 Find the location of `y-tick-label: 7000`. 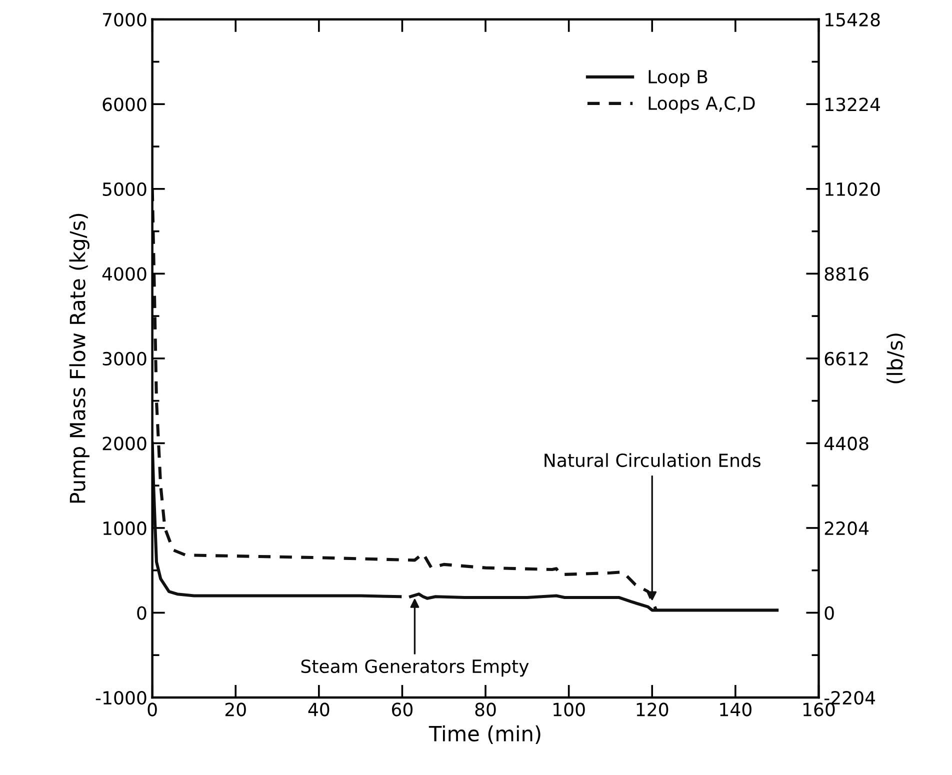

y-tick-label: 7000 is located at coordinates (124, 19).